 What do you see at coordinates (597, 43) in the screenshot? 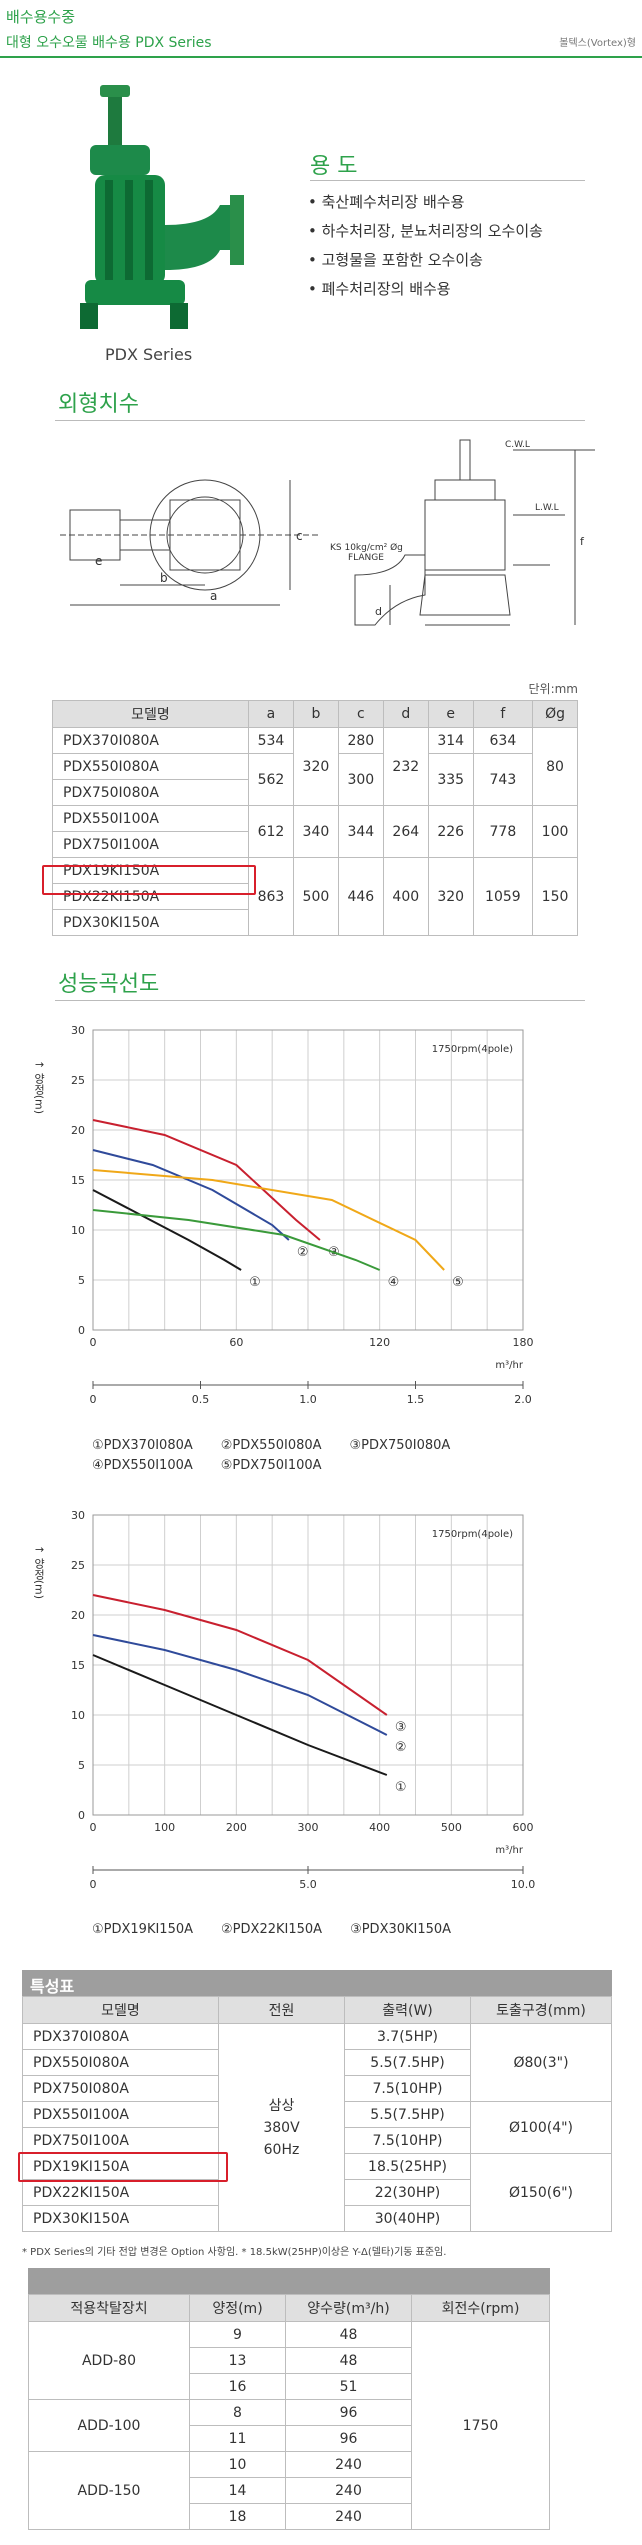
I see `impeller-note: 볼텍스(Vortex)형` at bounding box center [597, 43].